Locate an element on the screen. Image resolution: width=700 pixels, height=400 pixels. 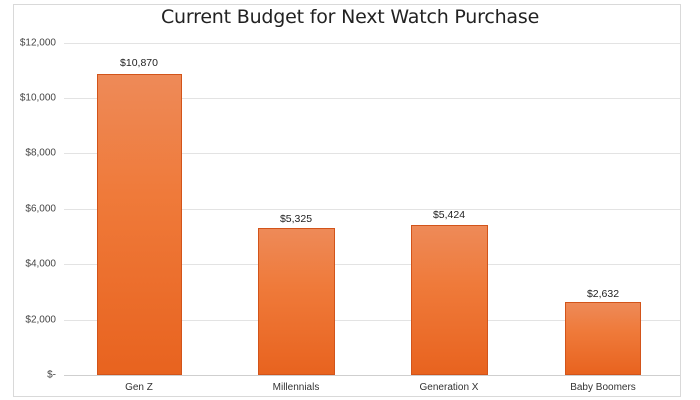
y-tick-label: $2,000 is located at coordinates (40, 320).